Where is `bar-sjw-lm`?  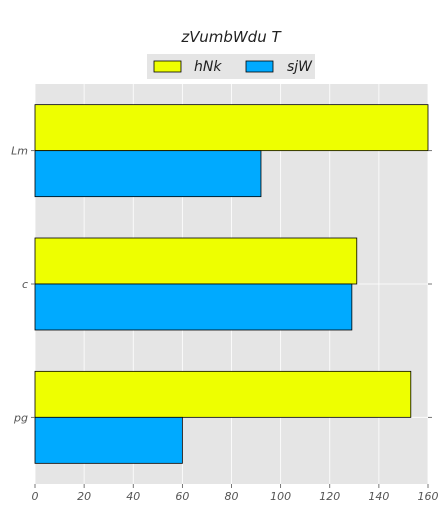 bar-sjw-lm is located at coordinates (148, 174).